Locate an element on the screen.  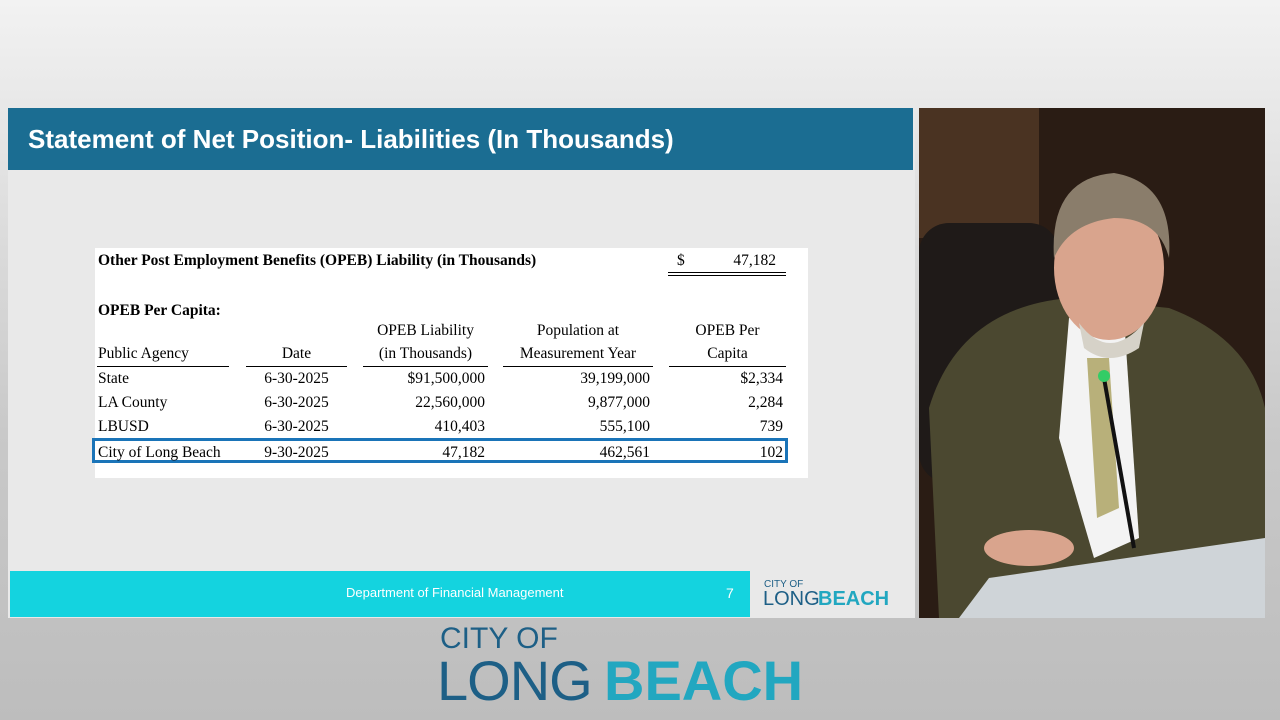
table-cell: LA County is located at coordinates (133, 402).